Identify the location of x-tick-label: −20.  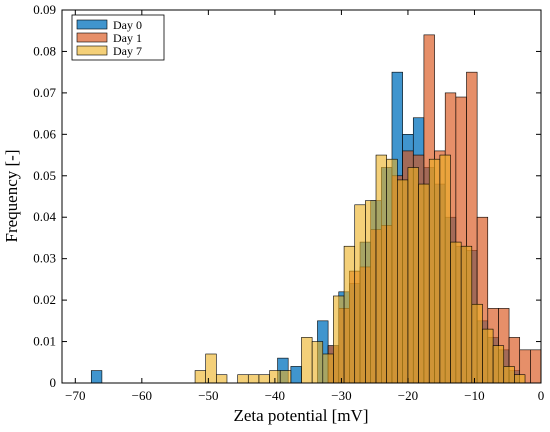
(408, 395).